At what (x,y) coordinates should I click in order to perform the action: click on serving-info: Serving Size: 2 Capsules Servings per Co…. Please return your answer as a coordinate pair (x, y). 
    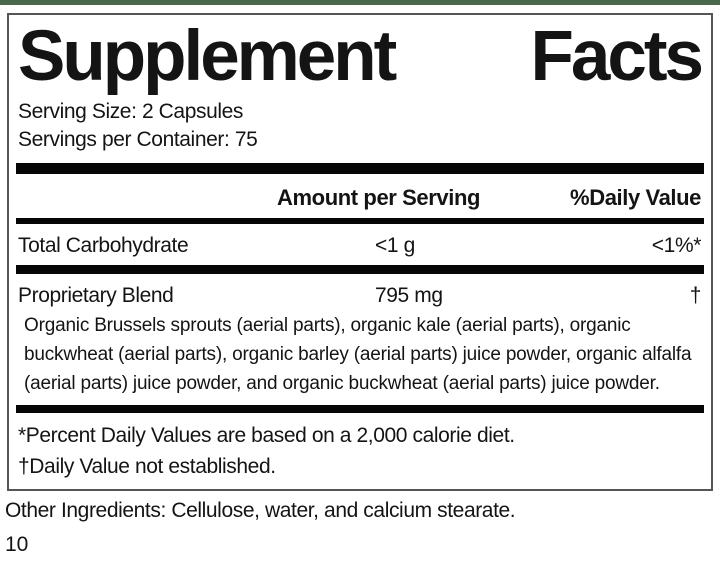
    Looking at the image, I should click on (360, 124).